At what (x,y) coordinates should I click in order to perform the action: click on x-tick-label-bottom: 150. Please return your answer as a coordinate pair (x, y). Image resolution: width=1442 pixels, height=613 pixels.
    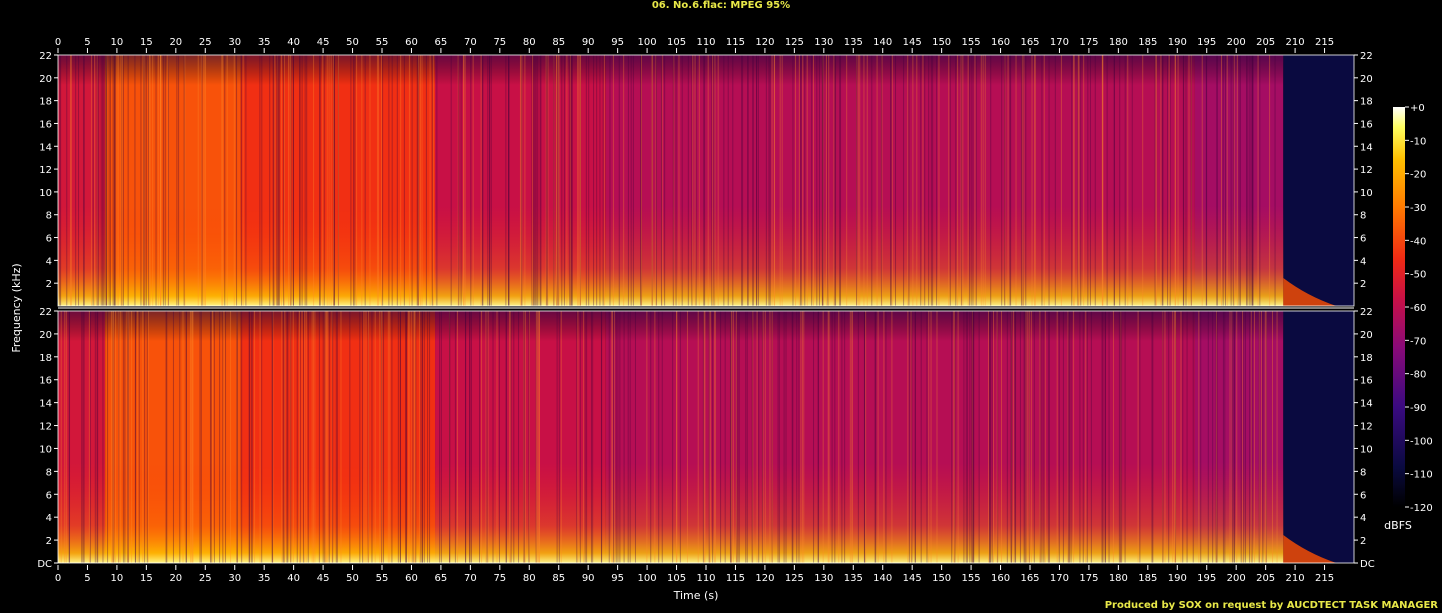
    Looking at the image, I should click on (941, 578).